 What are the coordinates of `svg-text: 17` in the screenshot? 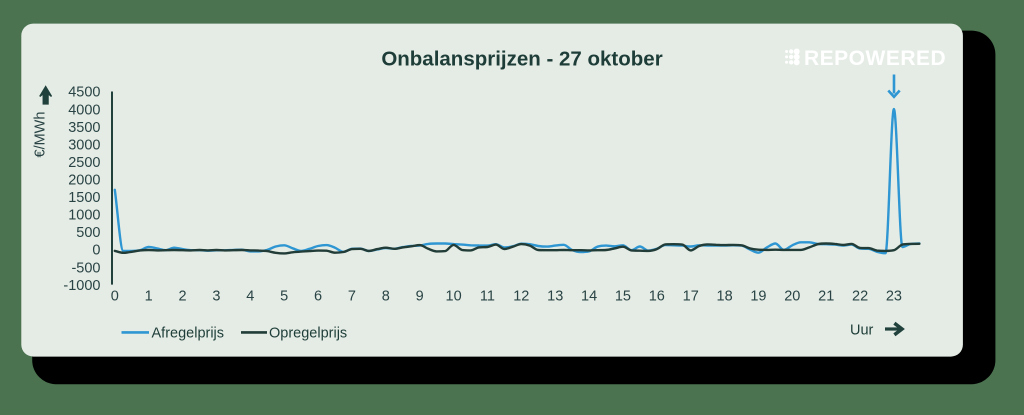 It's located at (691, 297).